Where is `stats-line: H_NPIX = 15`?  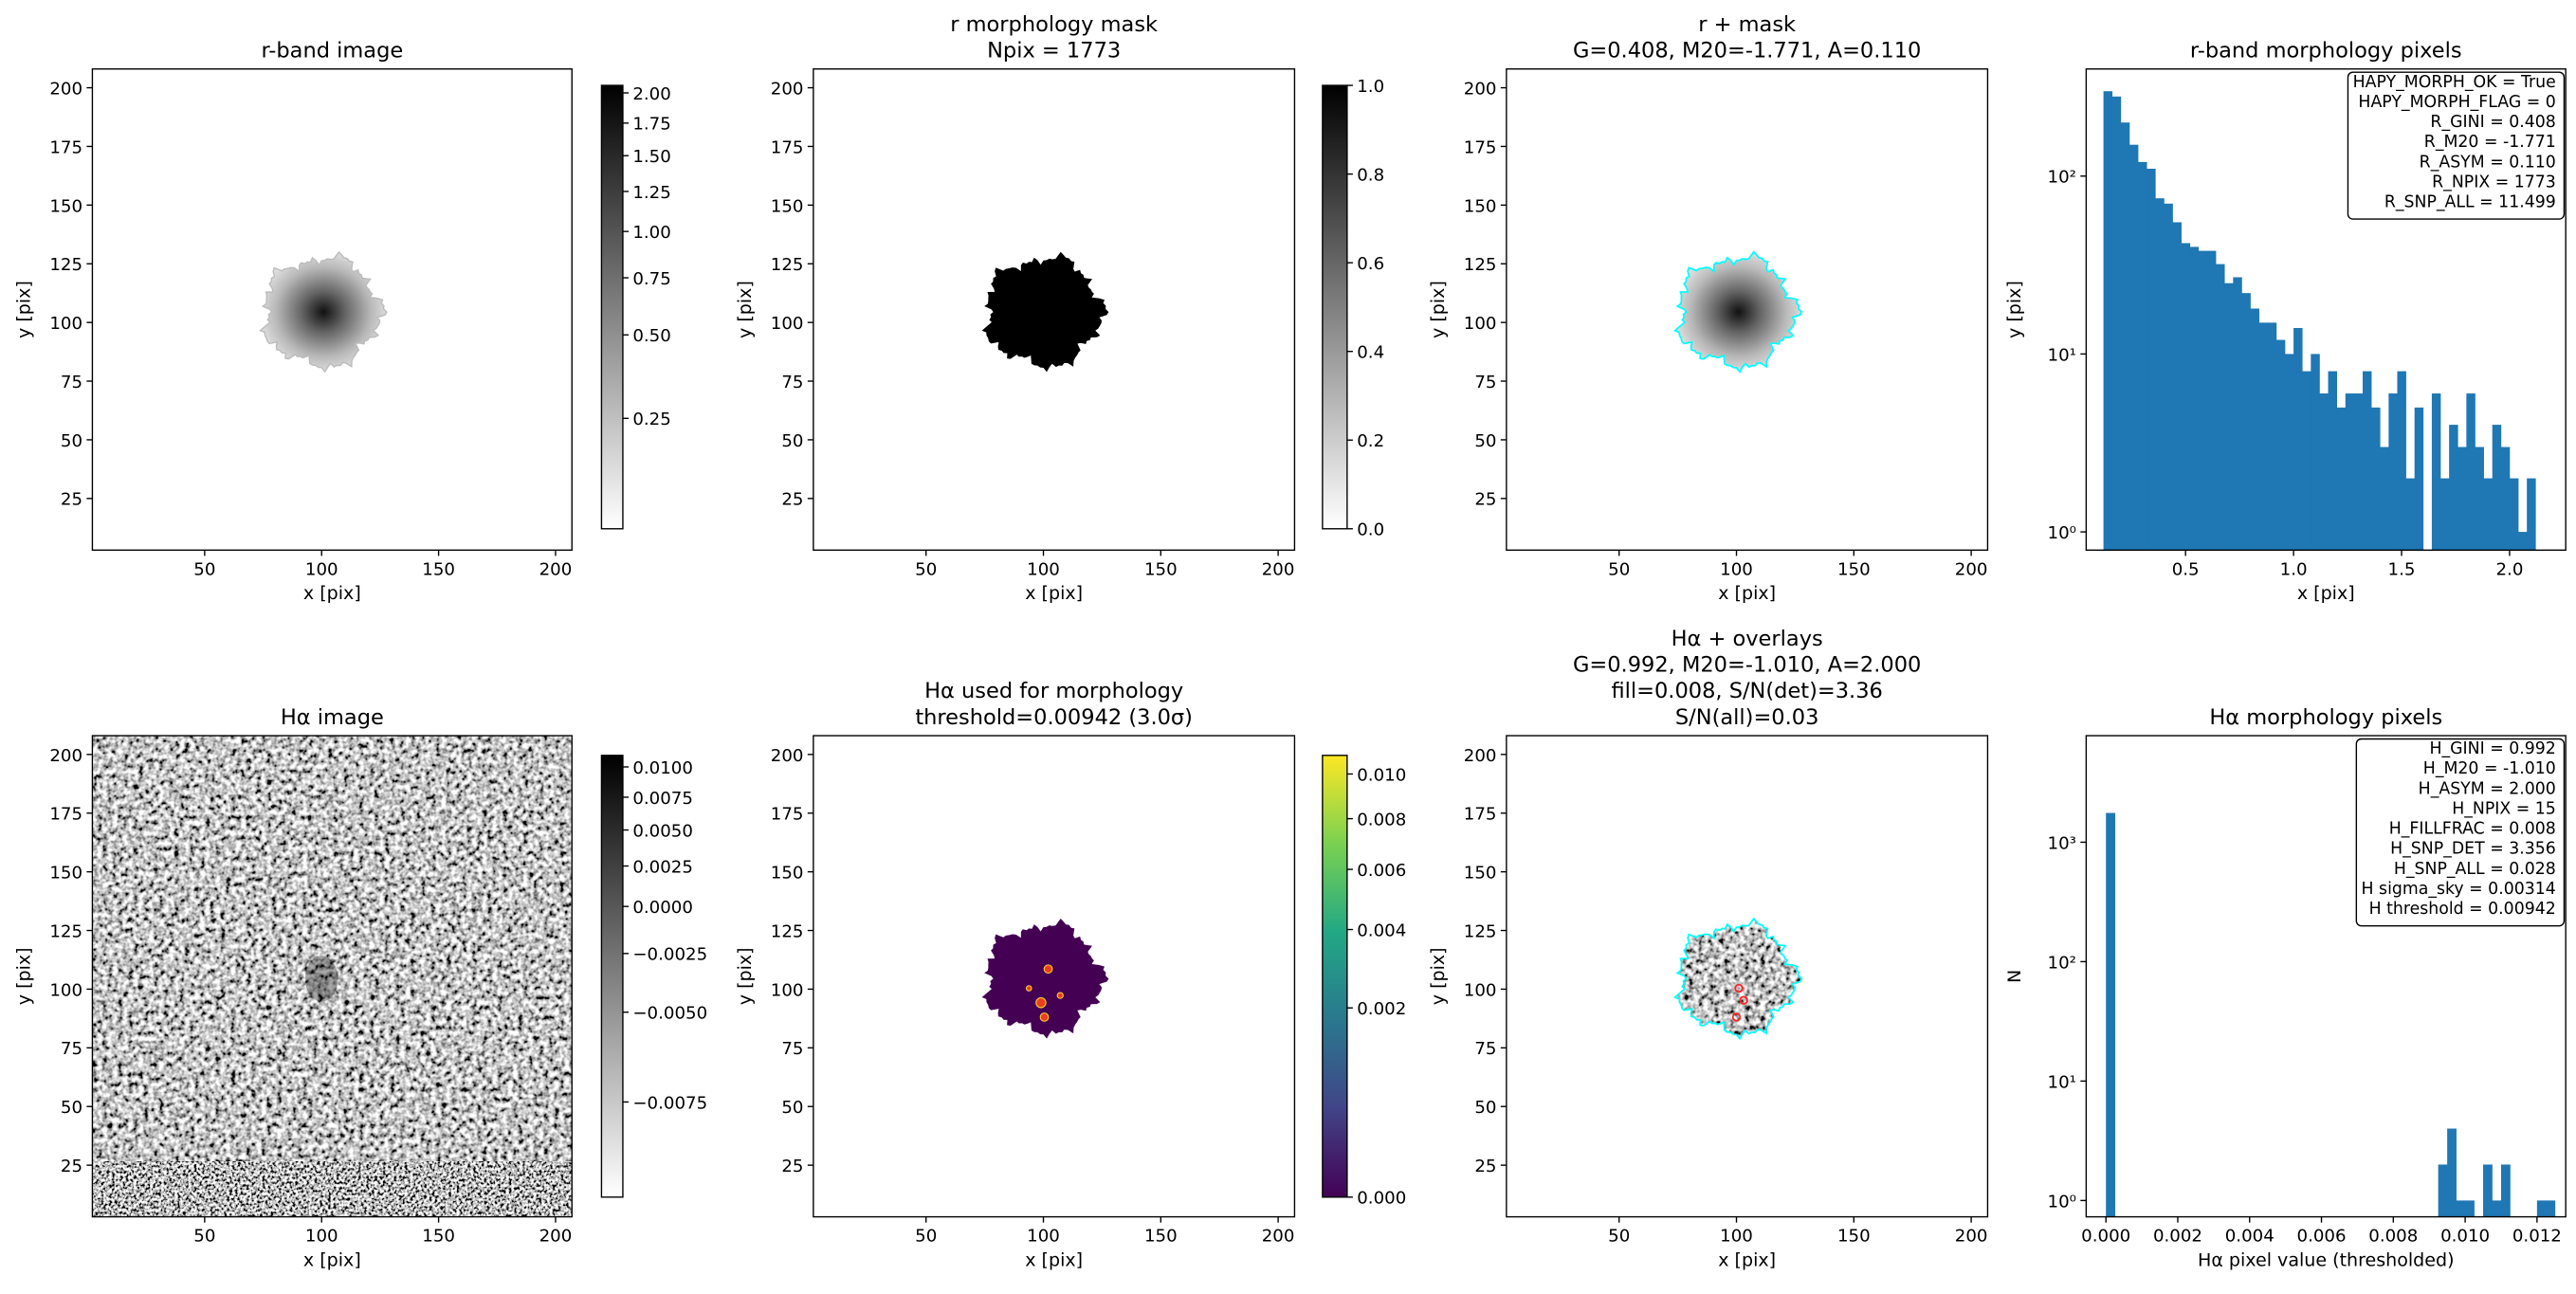
stats-line: H_NPIX = 15 is located at coordinates (2504, 808).